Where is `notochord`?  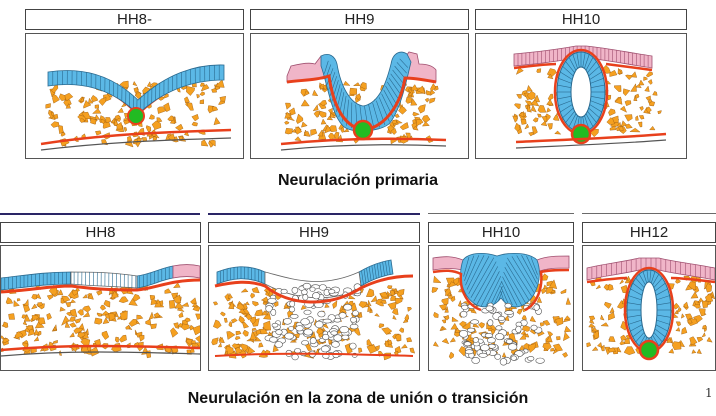
notochord is located at coordinates (136, 116).